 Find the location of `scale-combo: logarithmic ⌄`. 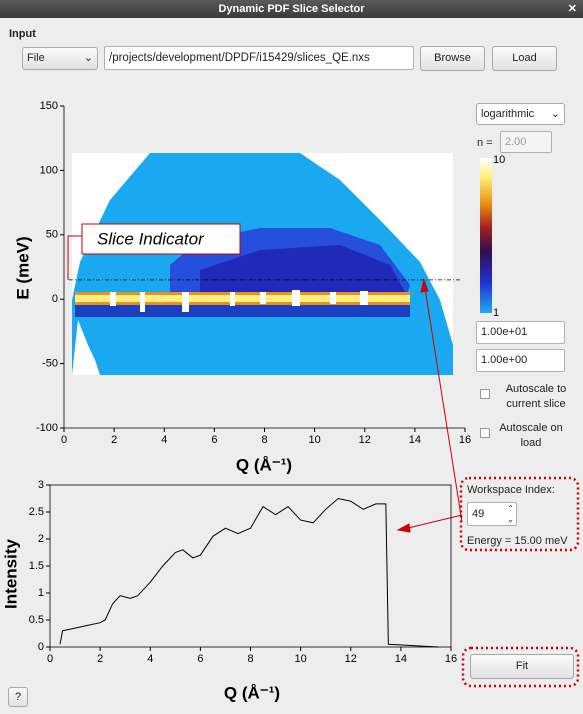

scale-combo: logarithmic ⌄ is located at coordinates (520, 114).